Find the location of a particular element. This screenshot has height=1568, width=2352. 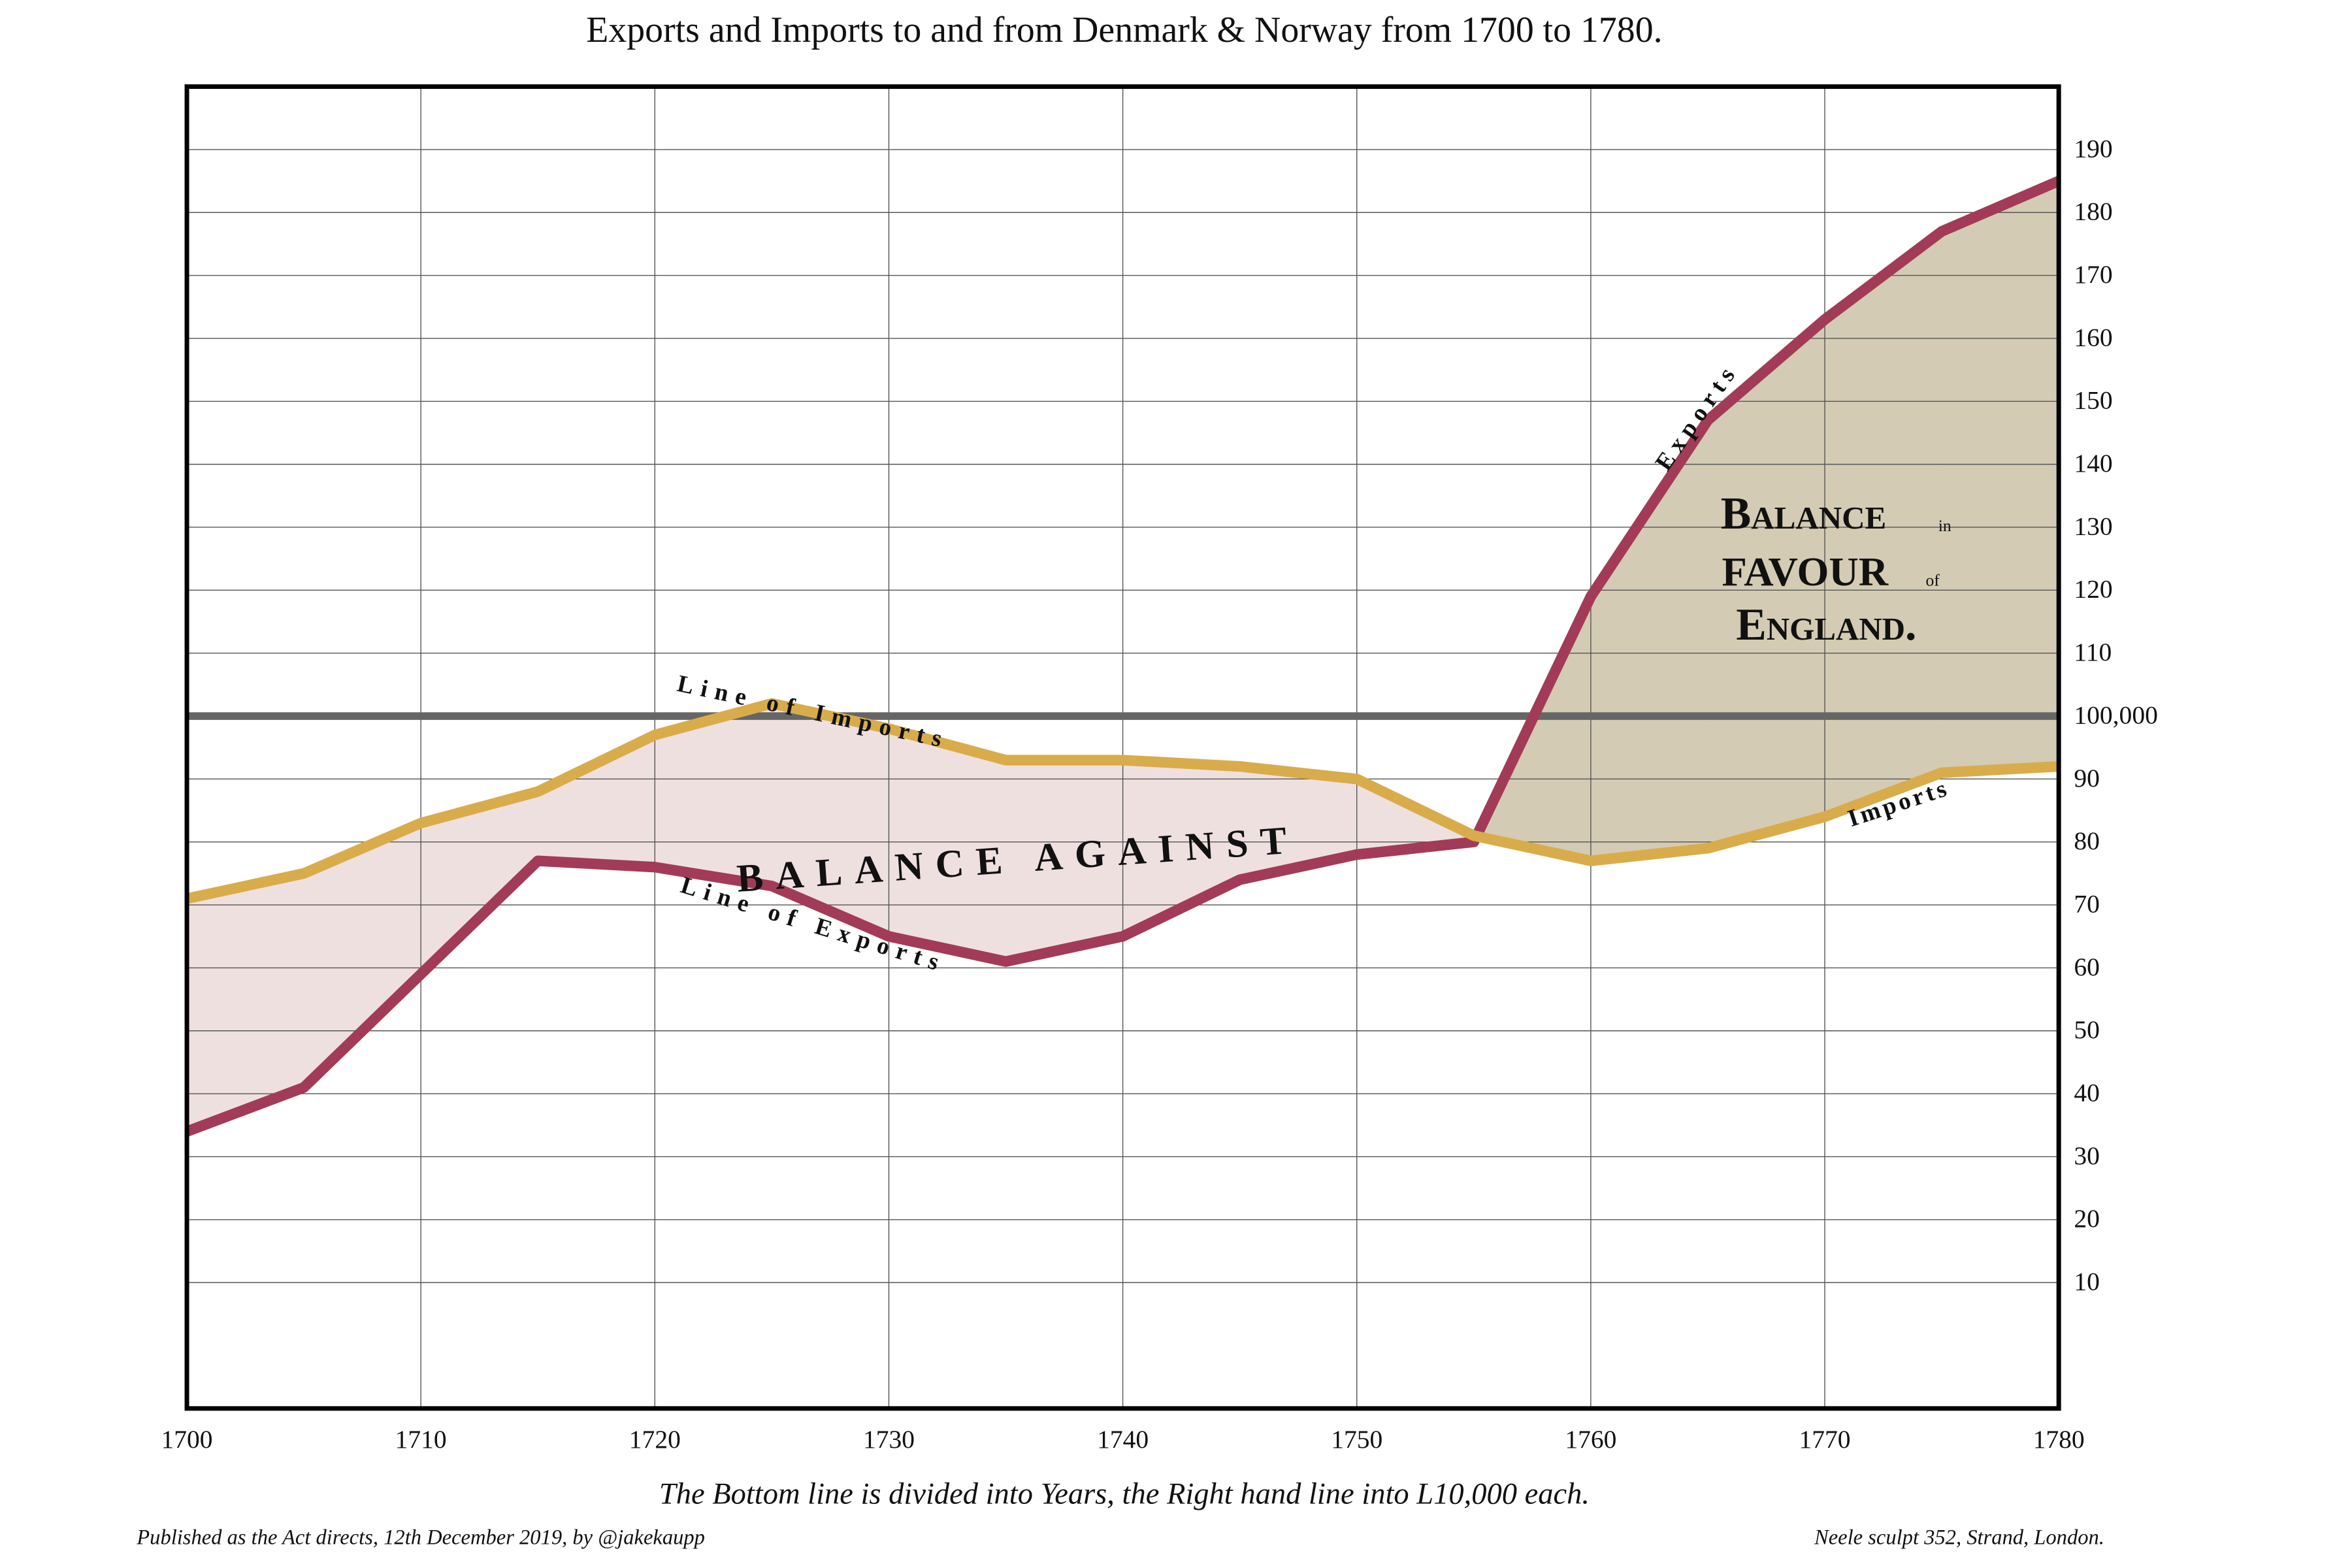

data-line is located at coordinates (1122, 801).